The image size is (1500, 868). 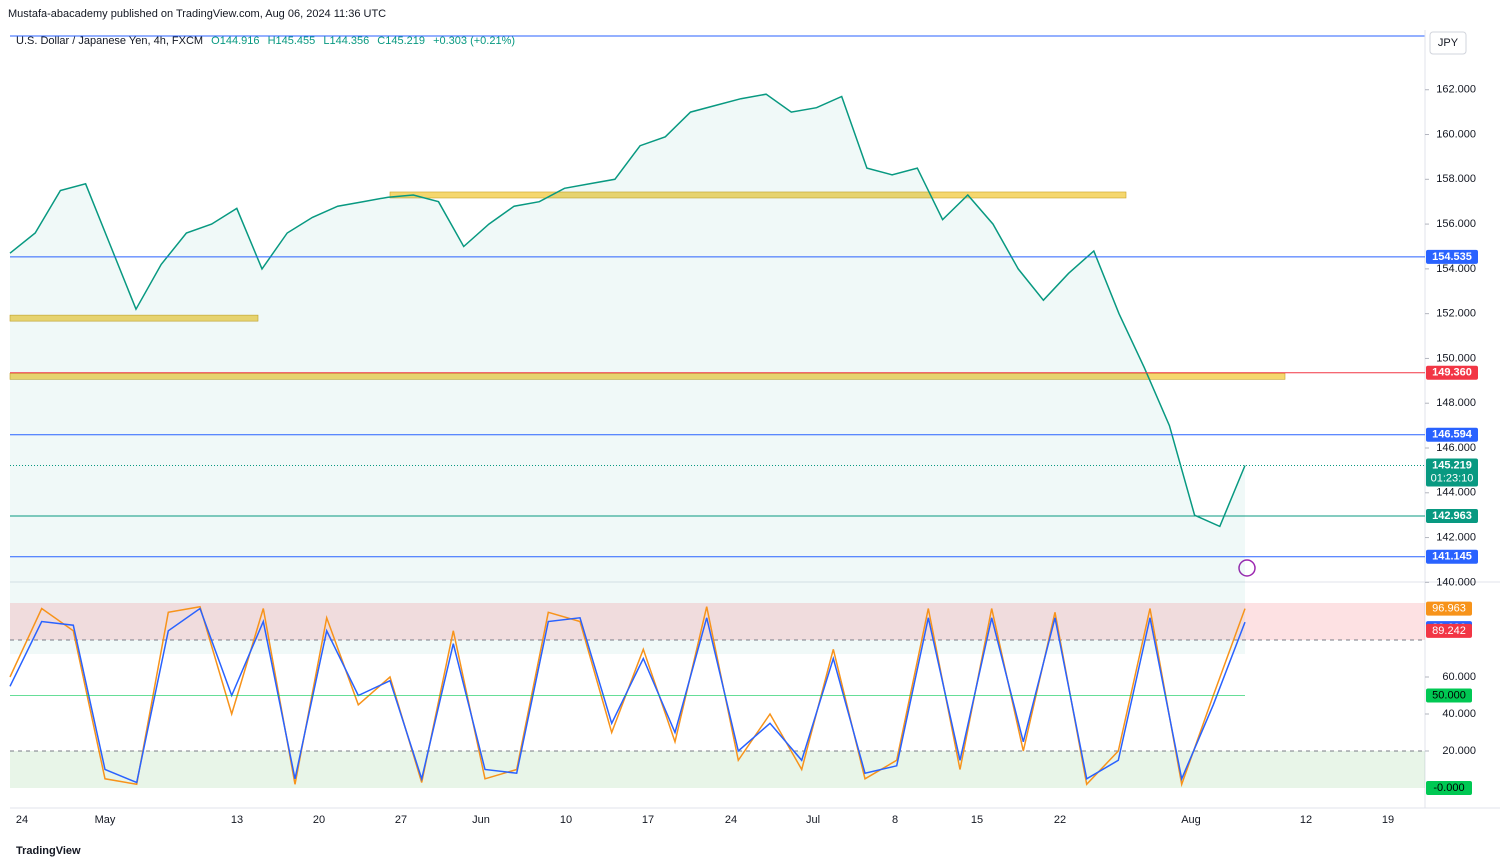 What do you see at coordinates (1456, 537) in the screenshot?
I see `y-tick-label: 142.000` at bounding box center [1456, 537].